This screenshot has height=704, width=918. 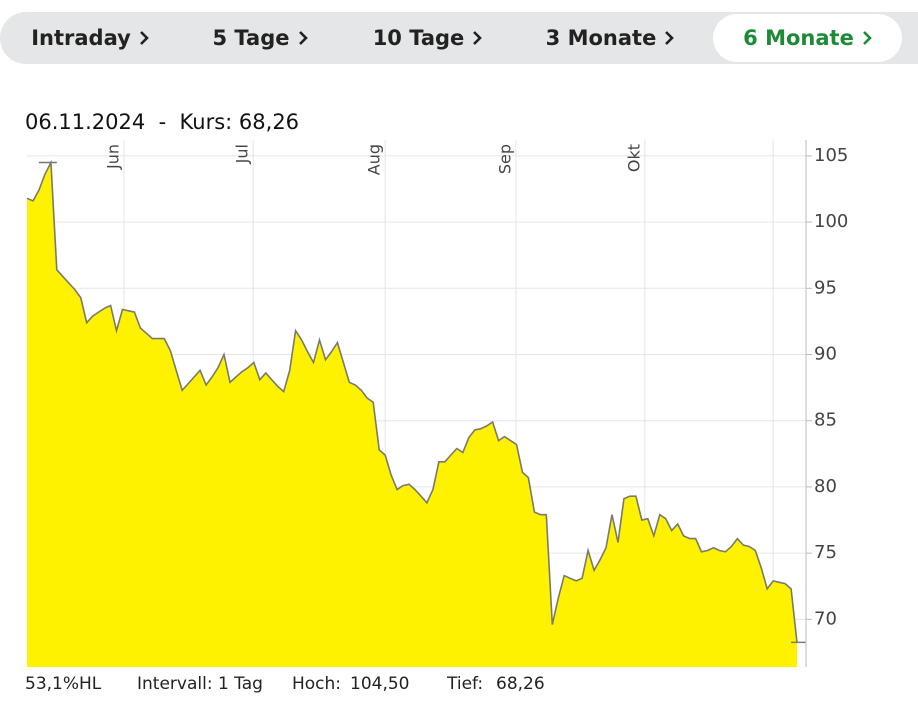 What do you see at coordinates (504, 159) in the screenshot?
I see `x-tick-label: Sep` at bounding box center [504, 159].